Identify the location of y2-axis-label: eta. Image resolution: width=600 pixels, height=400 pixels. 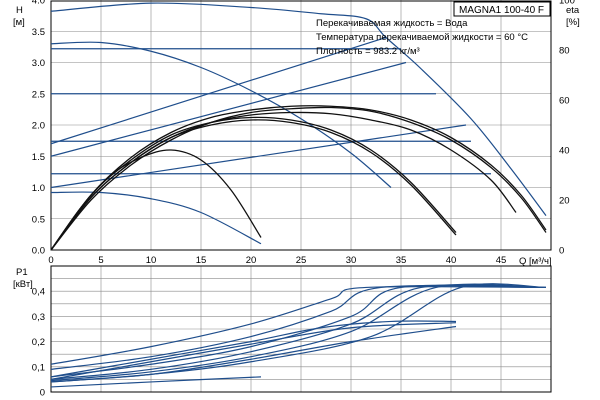
(573, 10).